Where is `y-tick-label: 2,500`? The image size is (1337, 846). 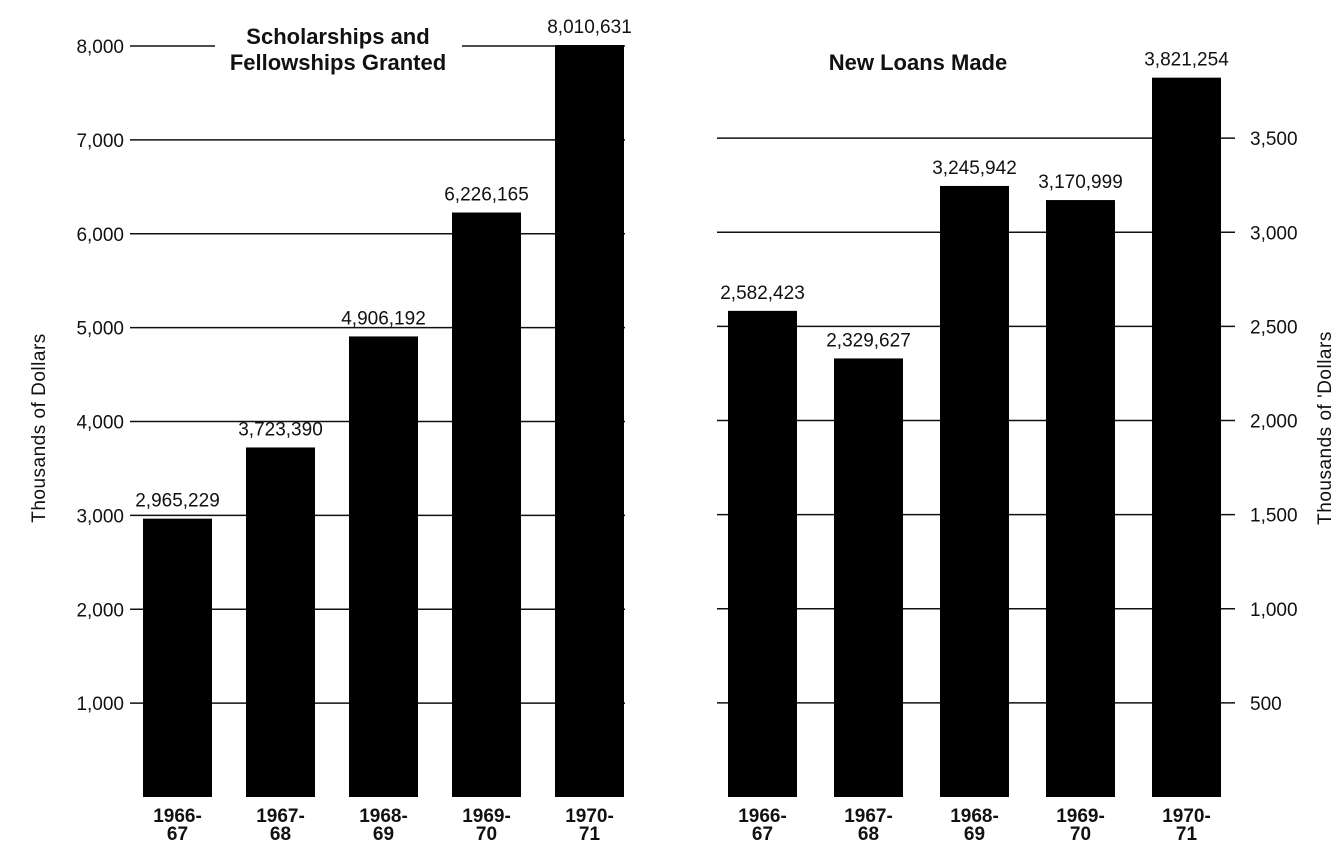
y-tick-label: 2,500 is located at coordinates (1274, 327).